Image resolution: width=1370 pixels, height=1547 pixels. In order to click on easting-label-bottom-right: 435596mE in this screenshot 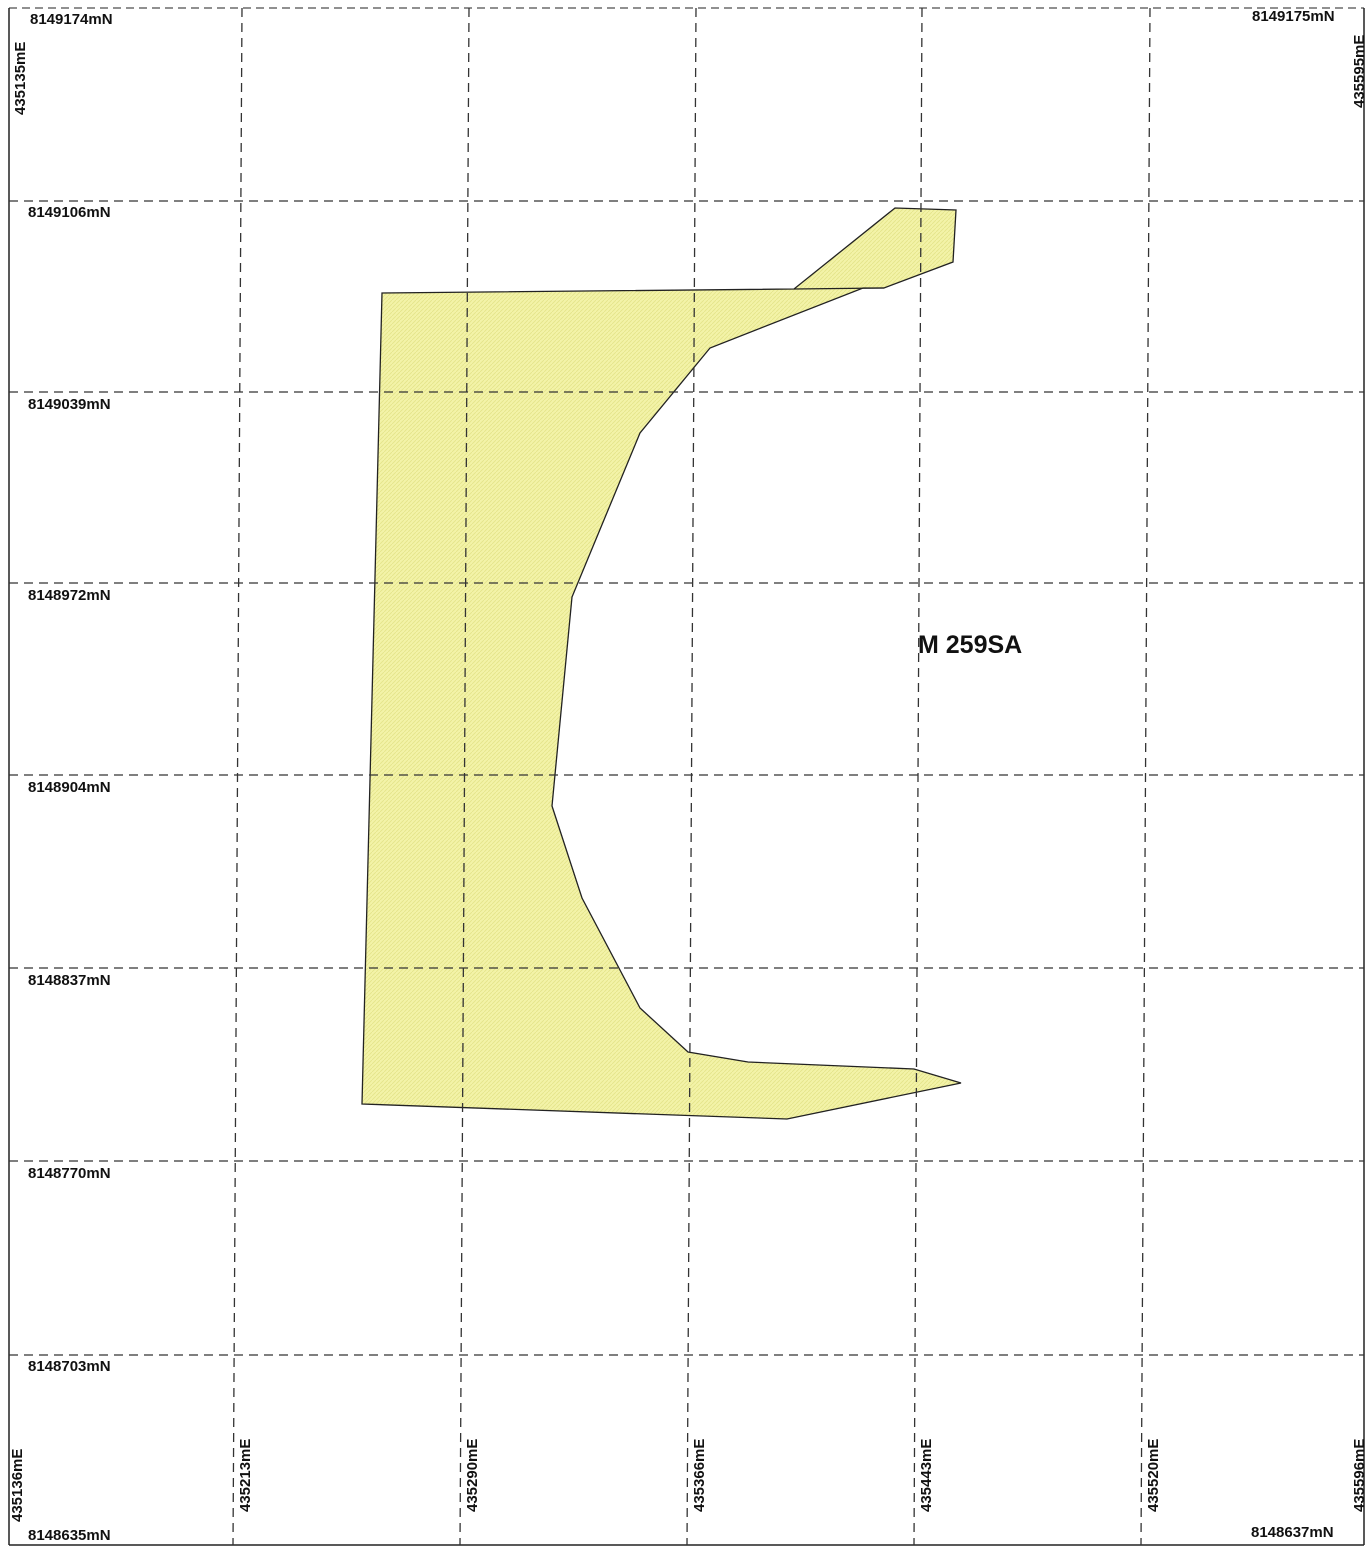, I will do `click(1359, 1475)`.